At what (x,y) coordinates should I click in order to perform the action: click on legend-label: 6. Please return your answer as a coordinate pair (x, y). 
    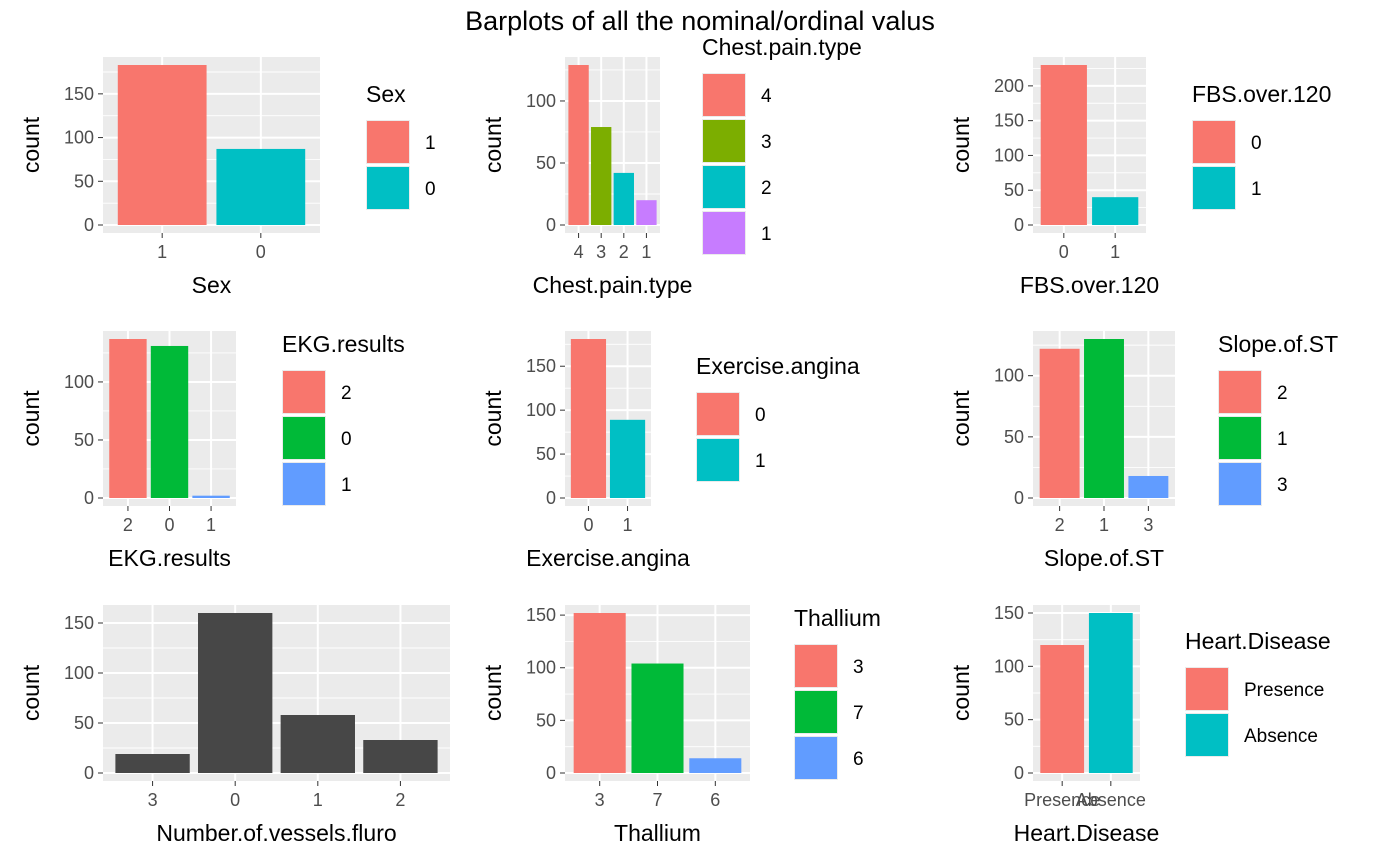
    Looking at the image, I should click on (858, 759).